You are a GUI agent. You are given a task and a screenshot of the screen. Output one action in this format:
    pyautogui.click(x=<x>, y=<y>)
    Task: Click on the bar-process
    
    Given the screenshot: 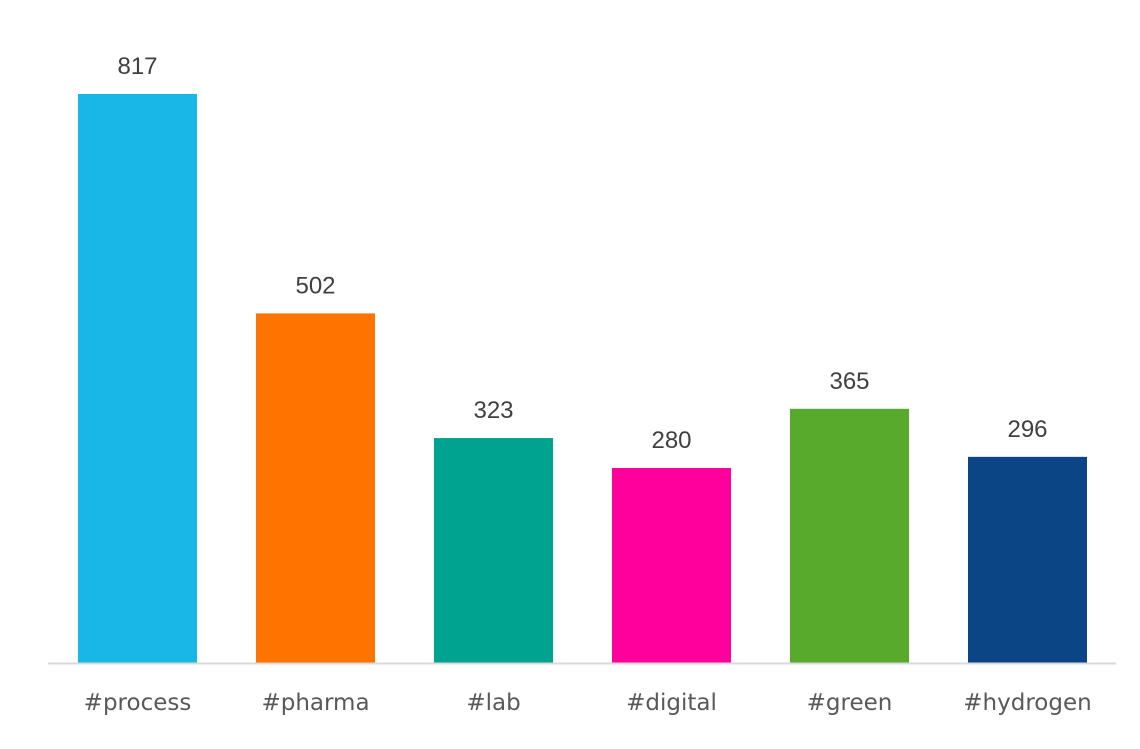 What is the action you would take?
    pyautogui.click(x=137, y=378)
    